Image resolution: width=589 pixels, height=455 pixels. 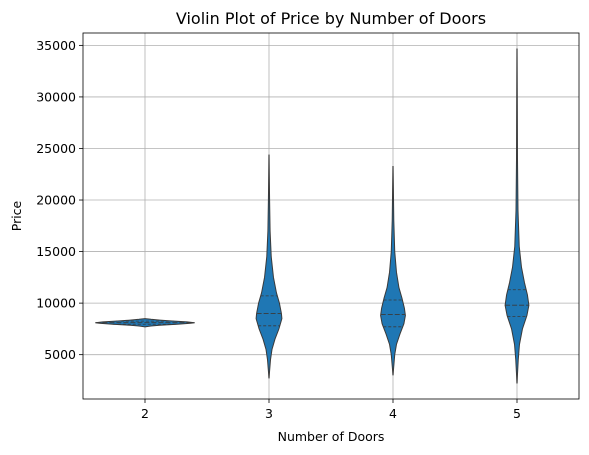 What do you see at coordinates (269, 413) in the screenshot?
I see `x-tick-label: 3` at bounding box center [269, 413].